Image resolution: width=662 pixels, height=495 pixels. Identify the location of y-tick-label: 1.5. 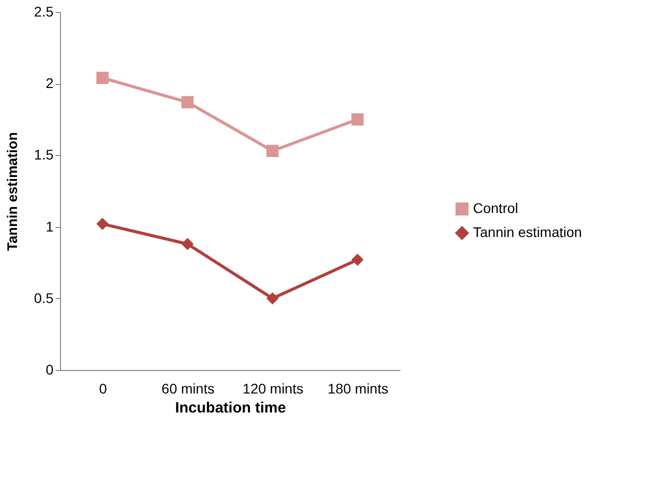
(44, 154).